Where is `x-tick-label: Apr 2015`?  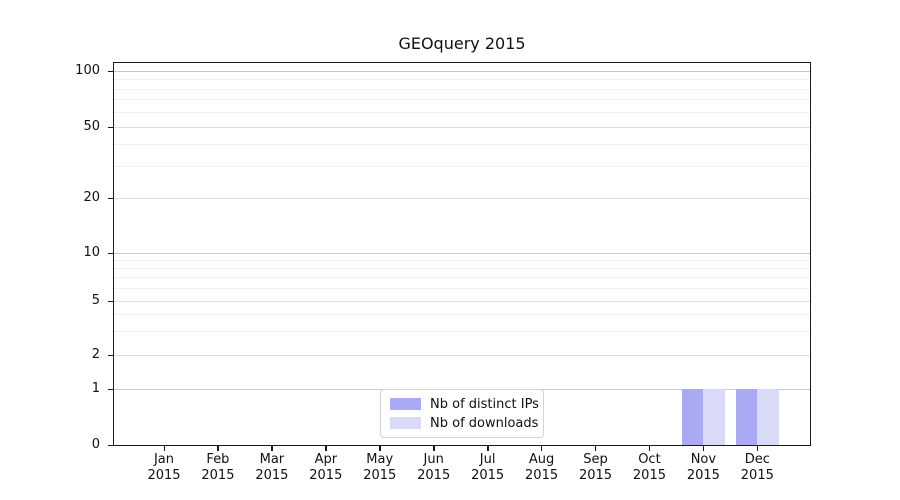 x-tick-label: Apr 2015 is located at coordinates (326, 467).